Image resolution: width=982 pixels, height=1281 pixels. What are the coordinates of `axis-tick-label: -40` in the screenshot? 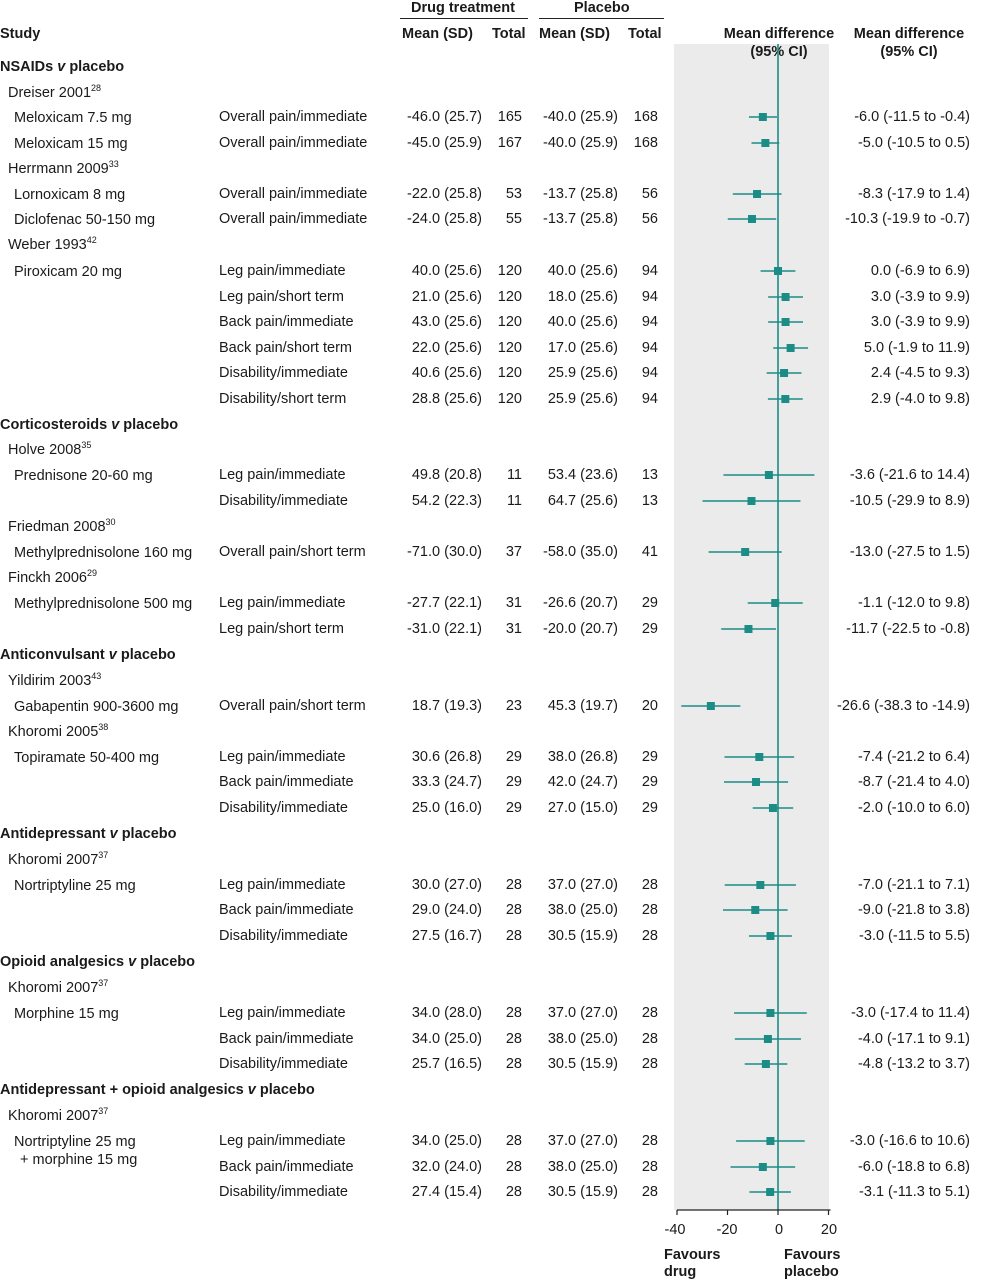 It's located at (675, 1230).